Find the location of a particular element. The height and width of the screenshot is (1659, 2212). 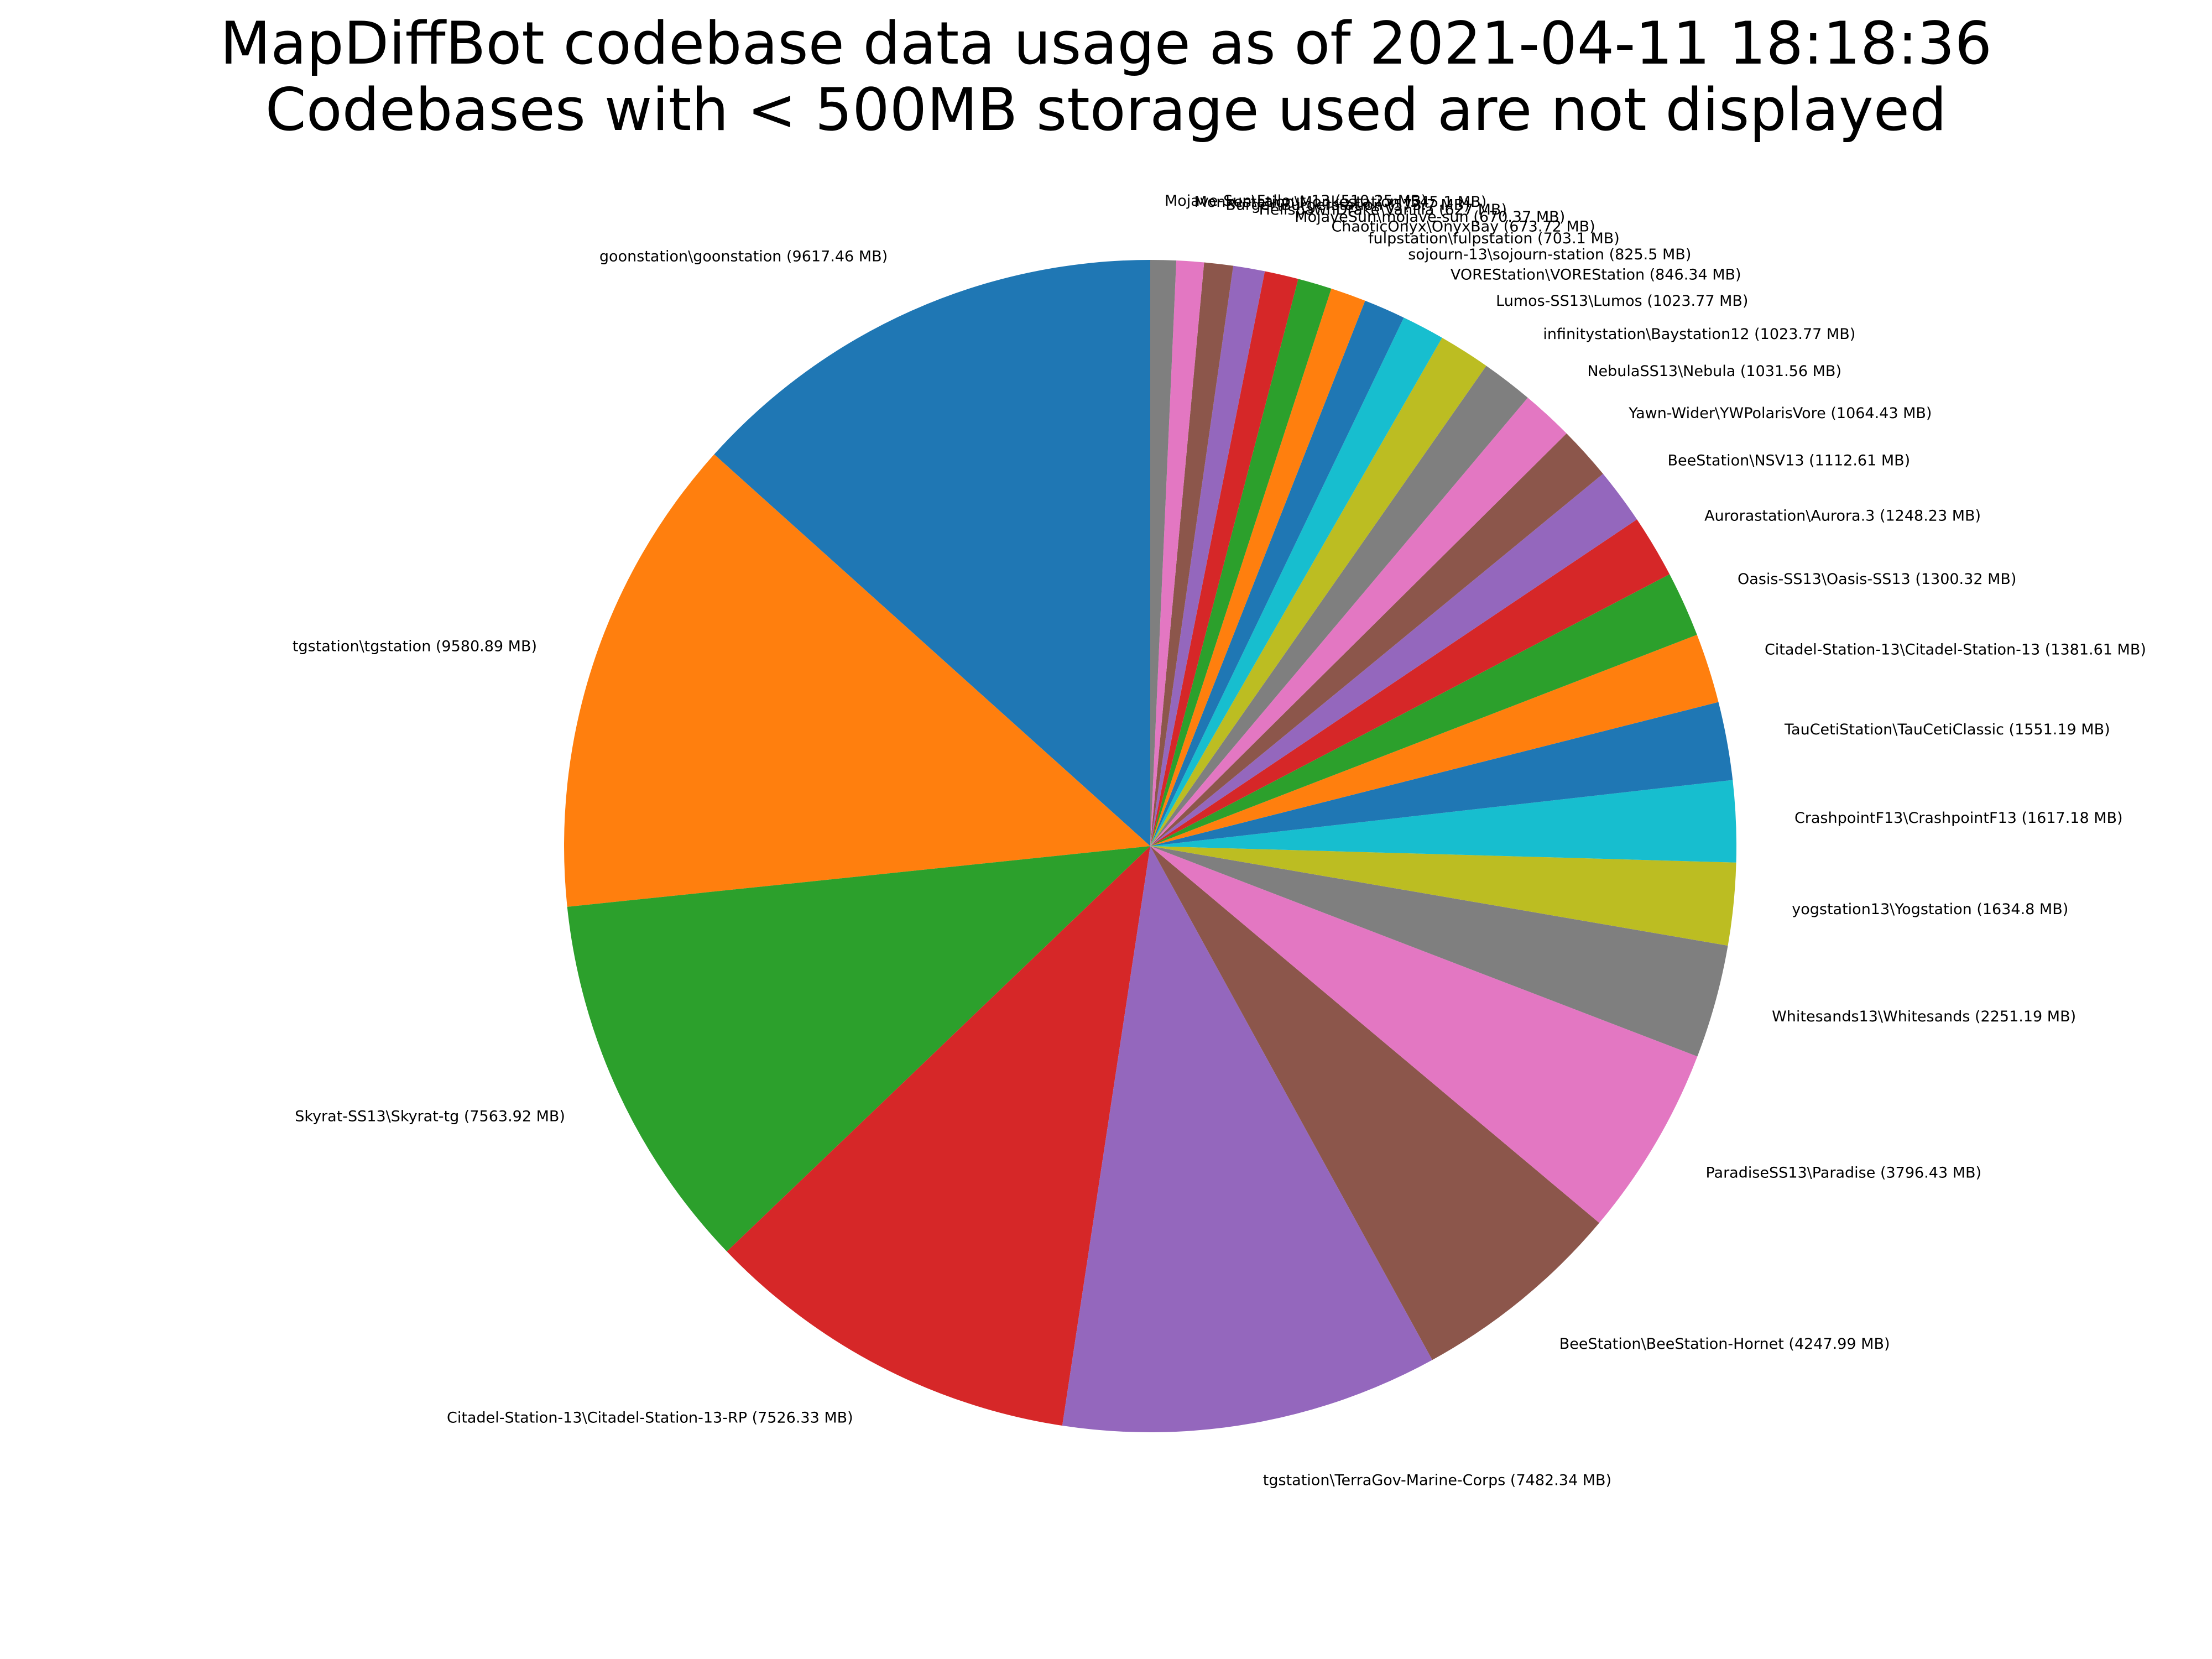

slice-label-25: Burger\Burgerstation (573.7 MB) is located at coordinates (1348, 205).